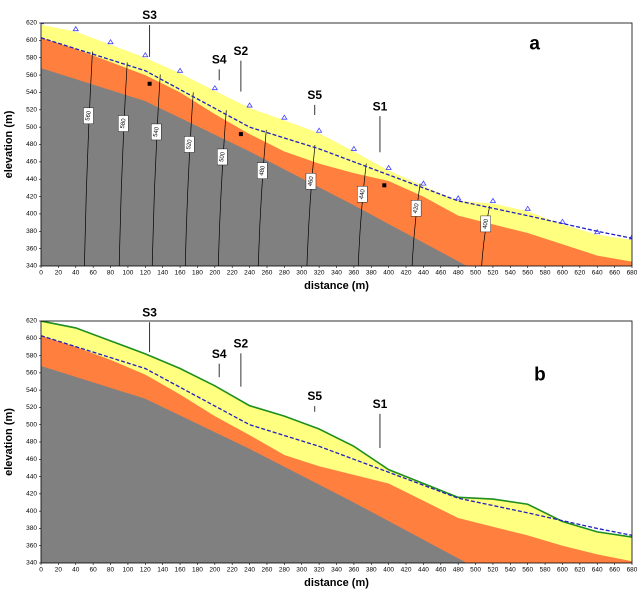 Image resolution: width=637 pixels, height=596 pixels. Describe the element at coordinates (219, 354) in the screenshot. I see `site-label: S4` at that location.